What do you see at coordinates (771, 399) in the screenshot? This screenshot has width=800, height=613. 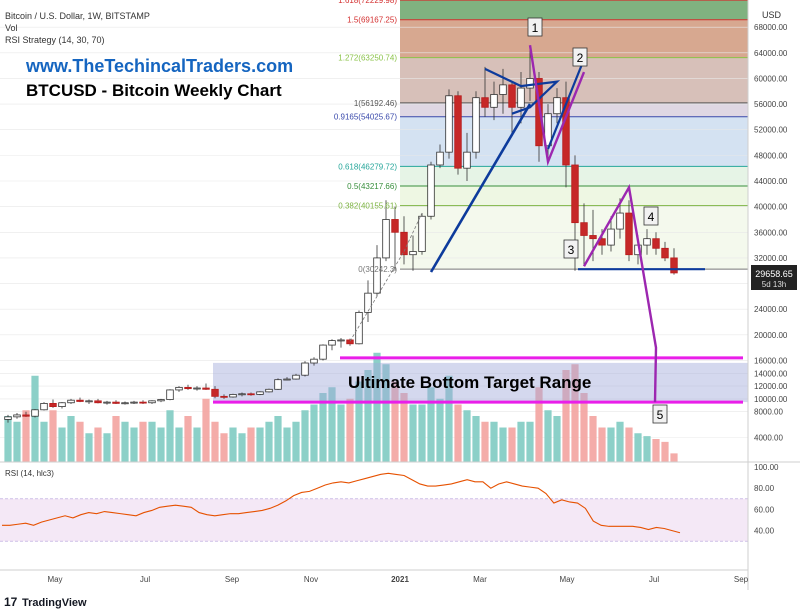 I see `y-tick-label: 10000.00` at bounding box center [771, 399].